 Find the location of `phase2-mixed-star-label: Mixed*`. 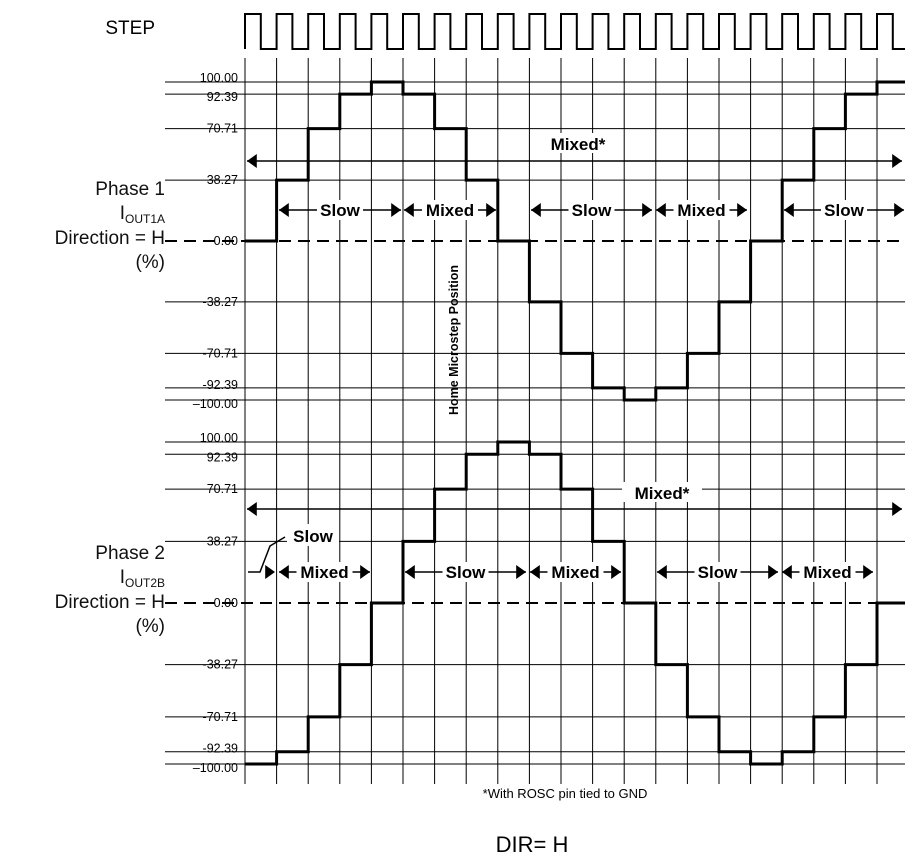

phase2-mixed-star-label: Mixed* is located at coordinates (662, 493).